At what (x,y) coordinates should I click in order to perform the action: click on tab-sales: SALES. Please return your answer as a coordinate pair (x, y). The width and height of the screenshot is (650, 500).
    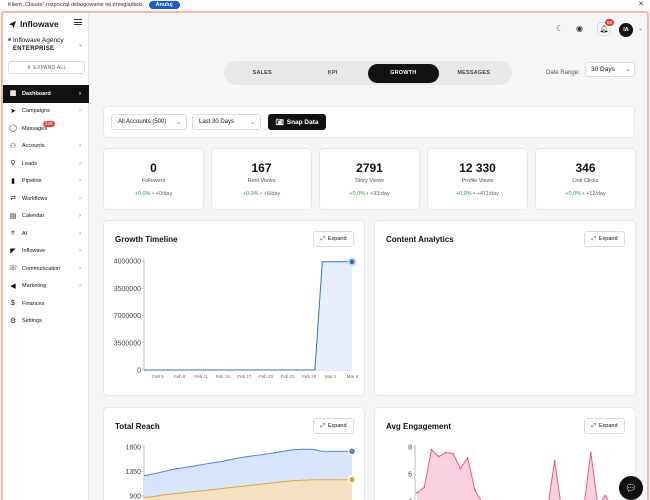
    Looking at the image, I should click on (262, 73).